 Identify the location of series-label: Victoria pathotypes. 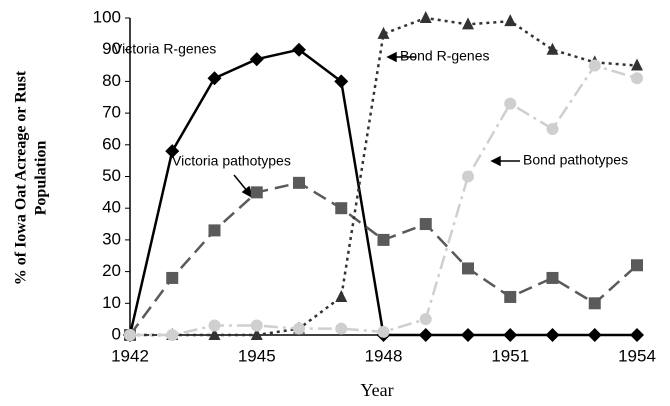
(231, 161).